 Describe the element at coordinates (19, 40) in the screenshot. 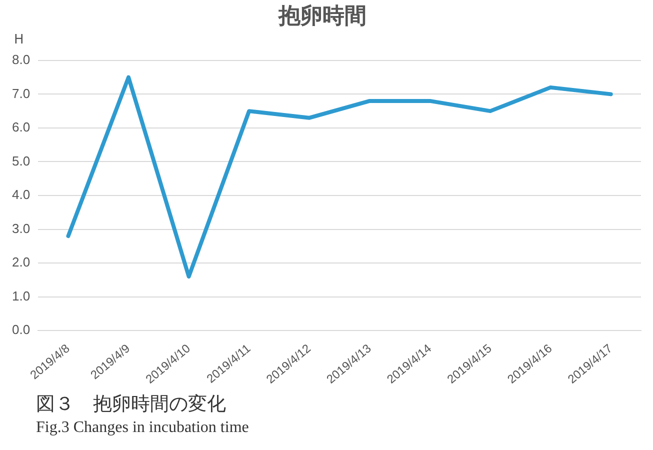

I see `y-axis-title: H` at that location.